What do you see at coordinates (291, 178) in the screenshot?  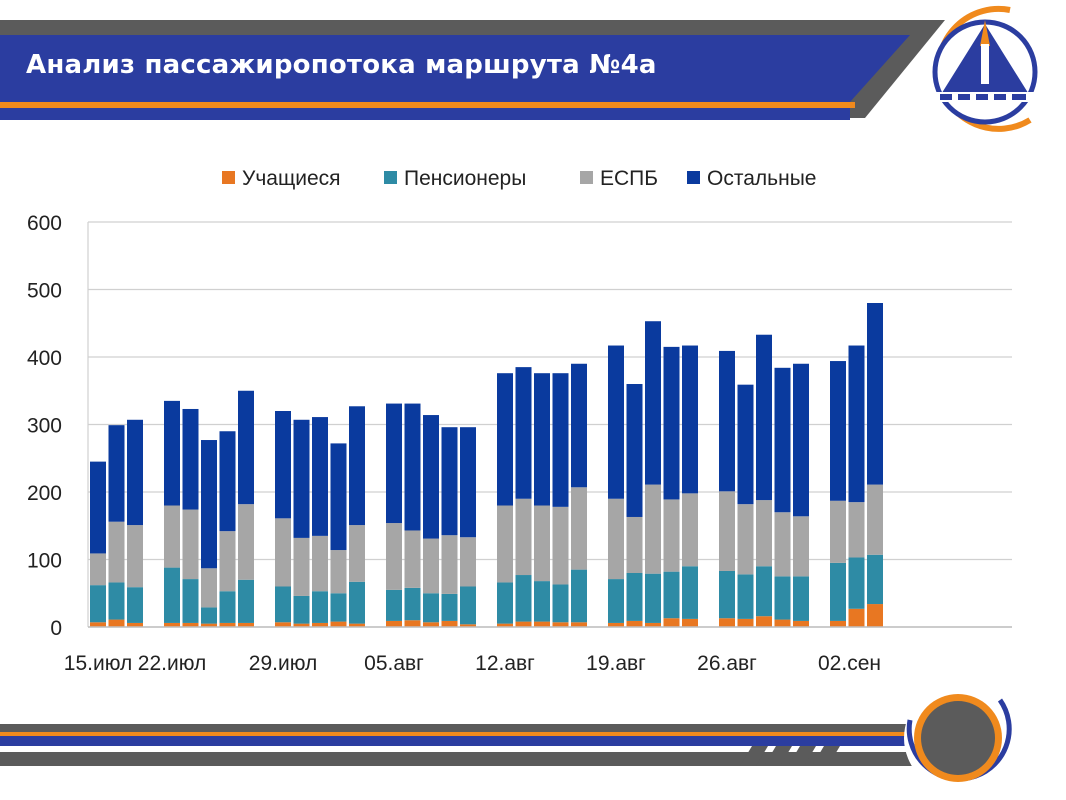 I see `legend-label: Учащиеся` at bounding box center [291, 178].